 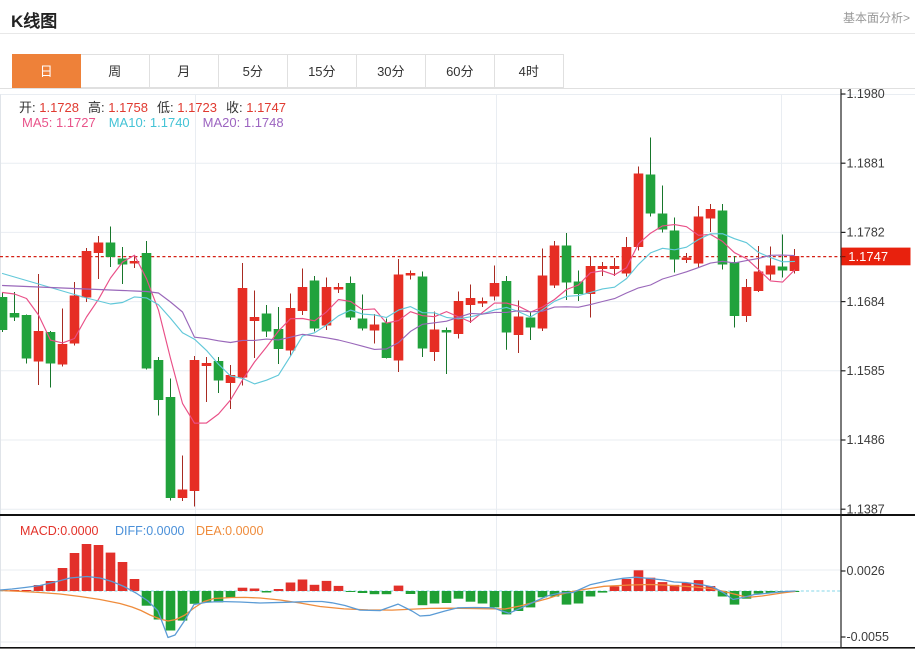 I want to click on svg-text: 1.1782, so click(x=866, y=233).